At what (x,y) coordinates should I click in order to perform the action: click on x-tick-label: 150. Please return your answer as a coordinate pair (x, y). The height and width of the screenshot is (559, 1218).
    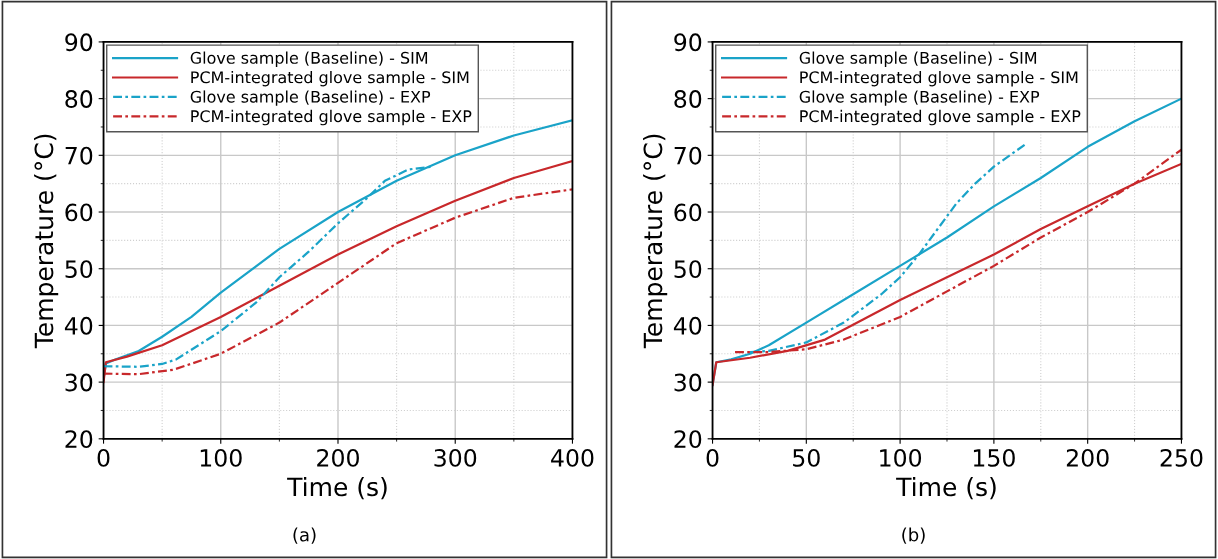
    Looking at the image, I should click on (994, 457).